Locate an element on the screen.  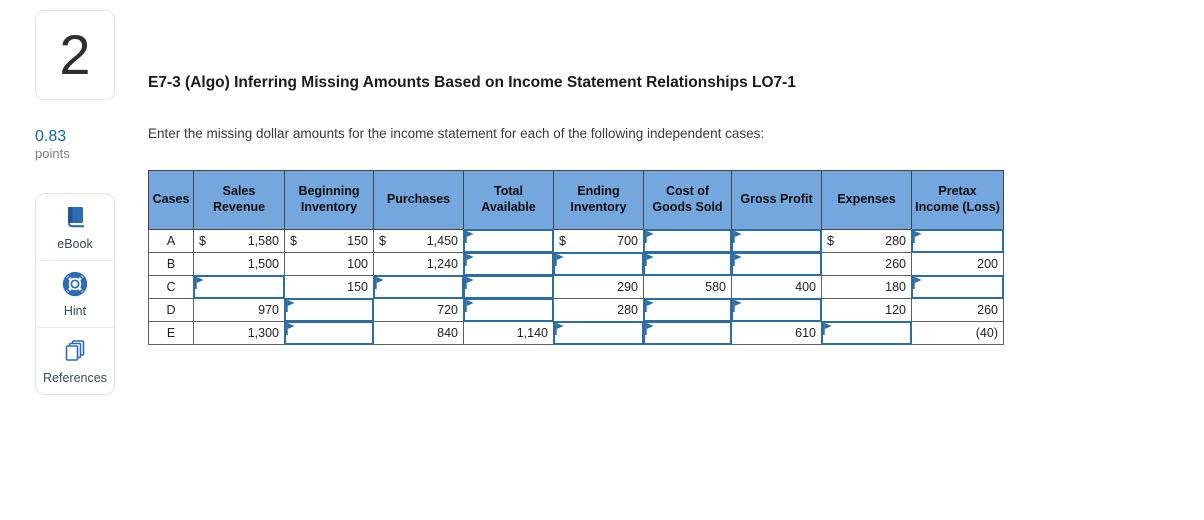
column-header-ending-inventory: Ending Inventory is located at coordinates (598, 200).